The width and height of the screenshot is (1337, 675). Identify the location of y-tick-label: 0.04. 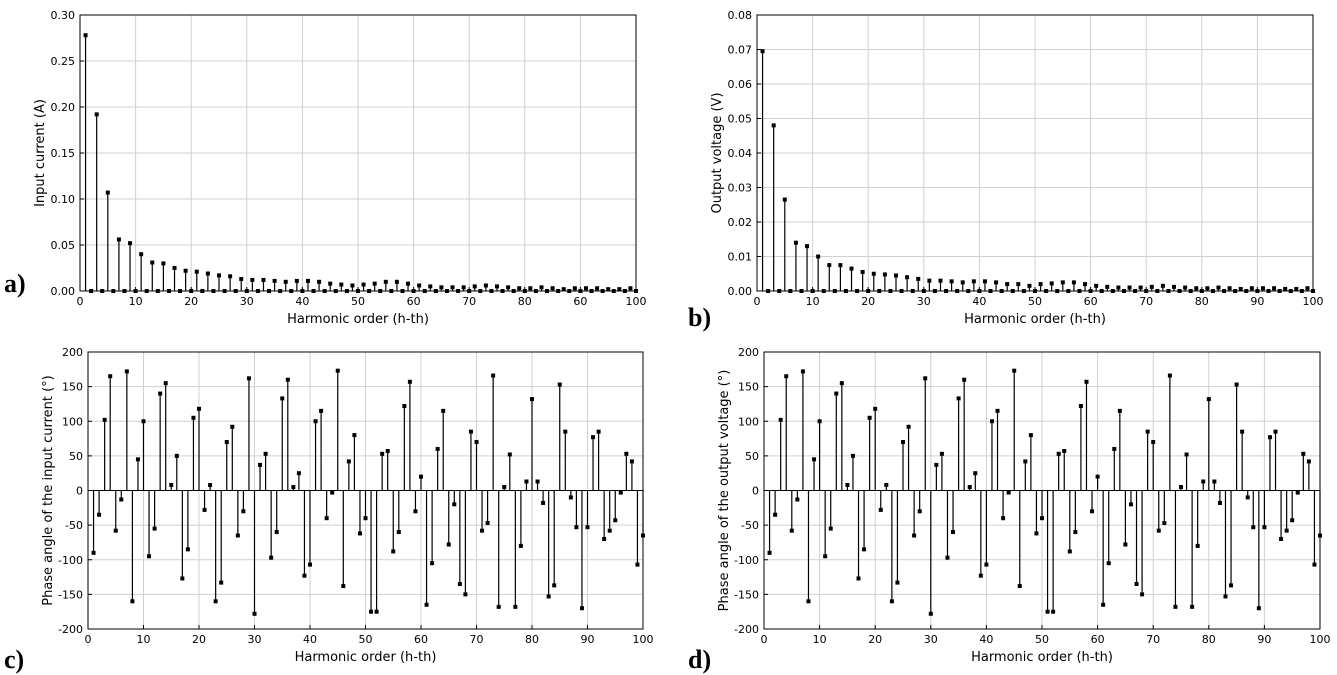
(740, 153).